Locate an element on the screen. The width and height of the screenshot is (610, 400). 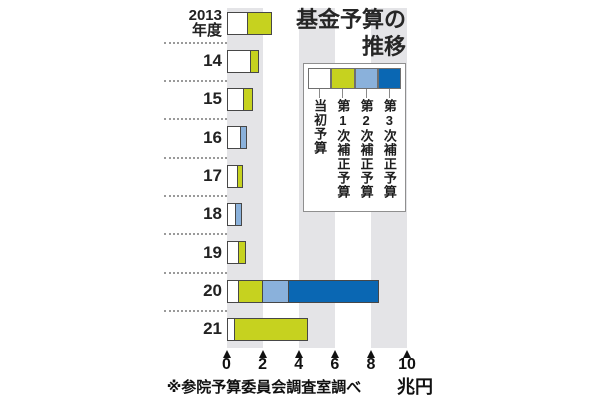
axis-tick-label: 4 is located at coordinates (299, 364).